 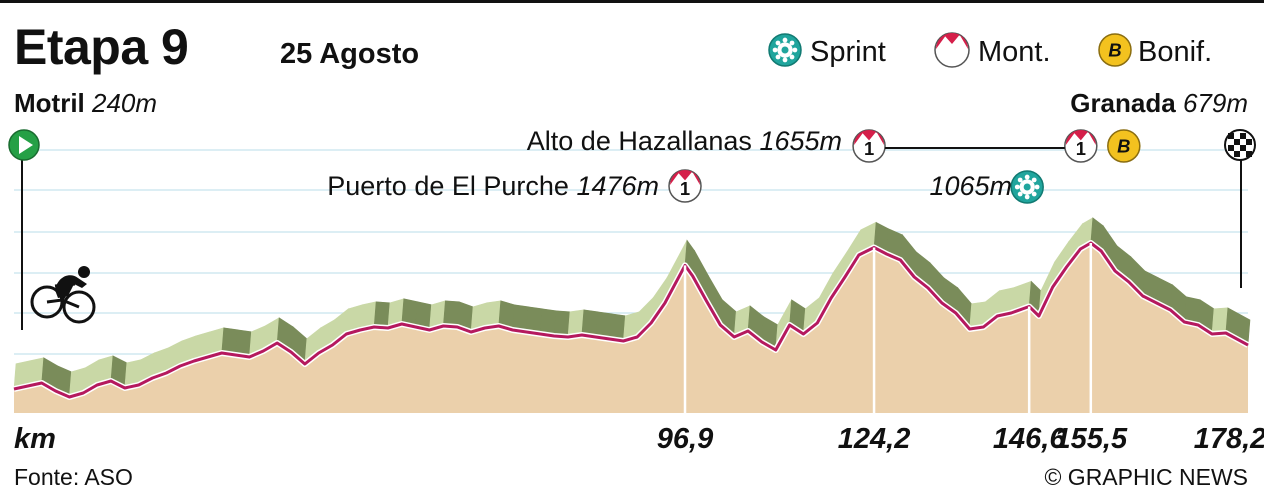 I want to click on x-tick-label: 155,5, so click(x=1091, y=439).